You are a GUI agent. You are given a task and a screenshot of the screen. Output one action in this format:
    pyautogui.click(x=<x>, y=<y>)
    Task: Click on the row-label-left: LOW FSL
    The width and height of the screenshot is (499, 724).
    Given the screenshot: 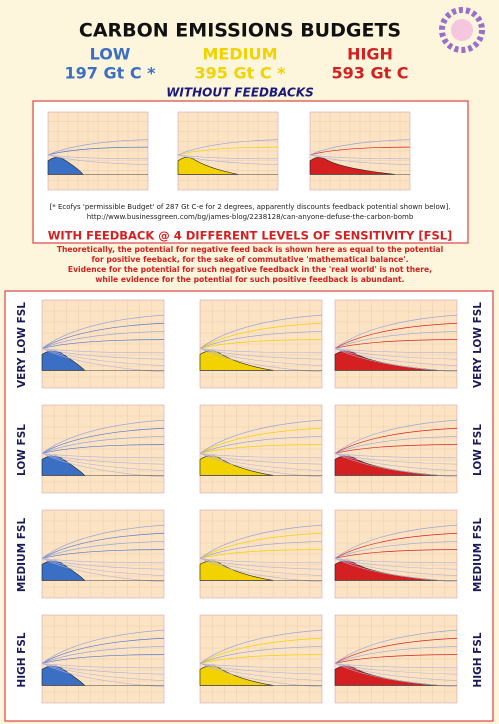 What is the action you would take?
    pyautogui.click(x=22, y=450)
    